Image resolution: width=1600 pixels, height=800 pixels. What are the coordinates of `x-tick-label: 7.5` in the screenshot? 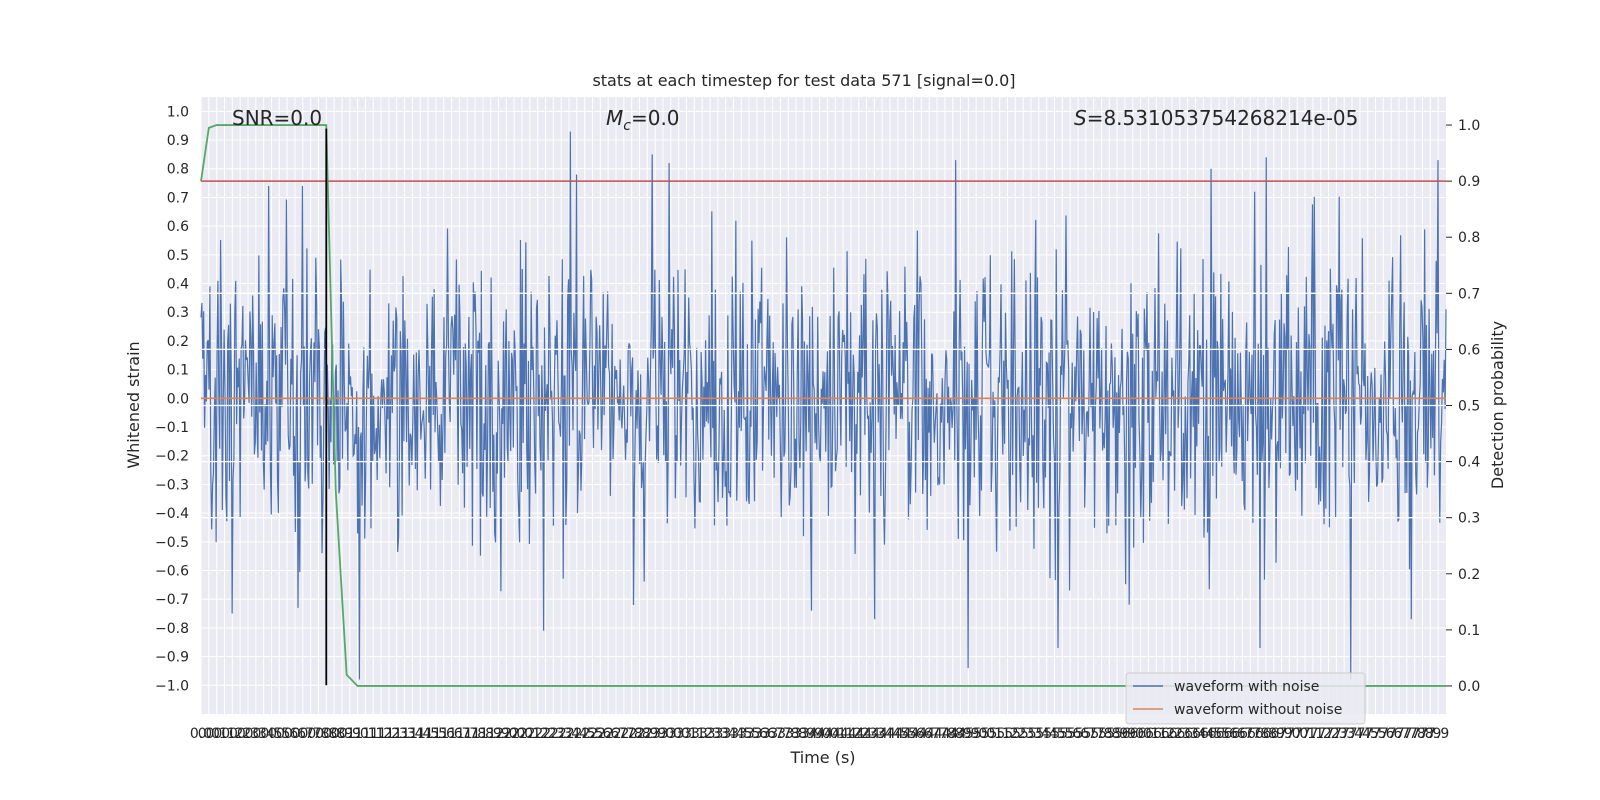 It's located at (1375, 734).